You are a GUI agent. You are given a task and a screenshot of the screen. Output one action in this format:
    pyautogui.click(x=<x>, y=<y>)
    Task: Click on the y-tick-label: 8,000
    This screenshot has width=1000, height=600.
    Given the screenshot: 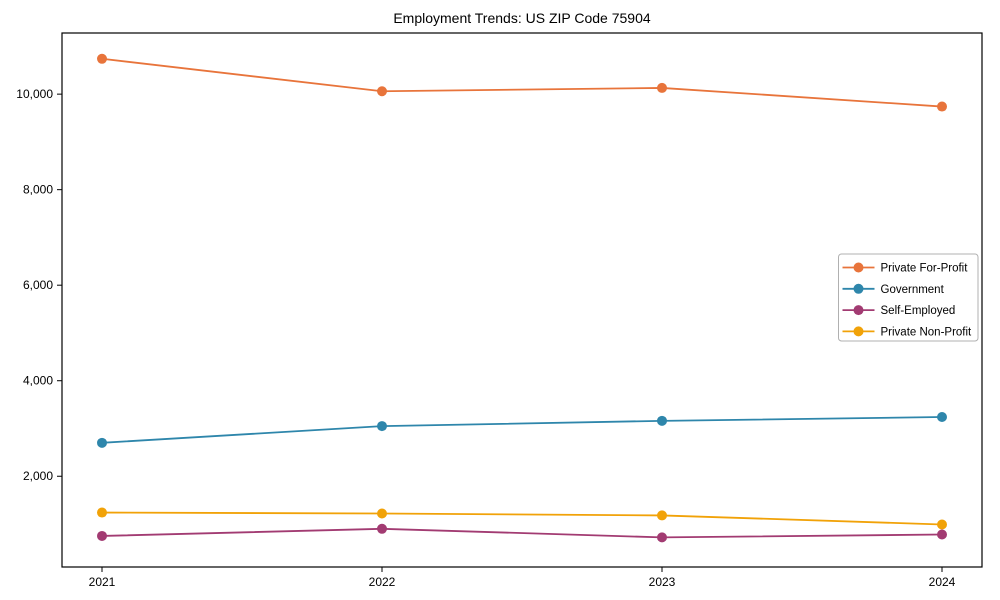 What is the action you would take?
    pyautogui.click(x=38, y=190)
    